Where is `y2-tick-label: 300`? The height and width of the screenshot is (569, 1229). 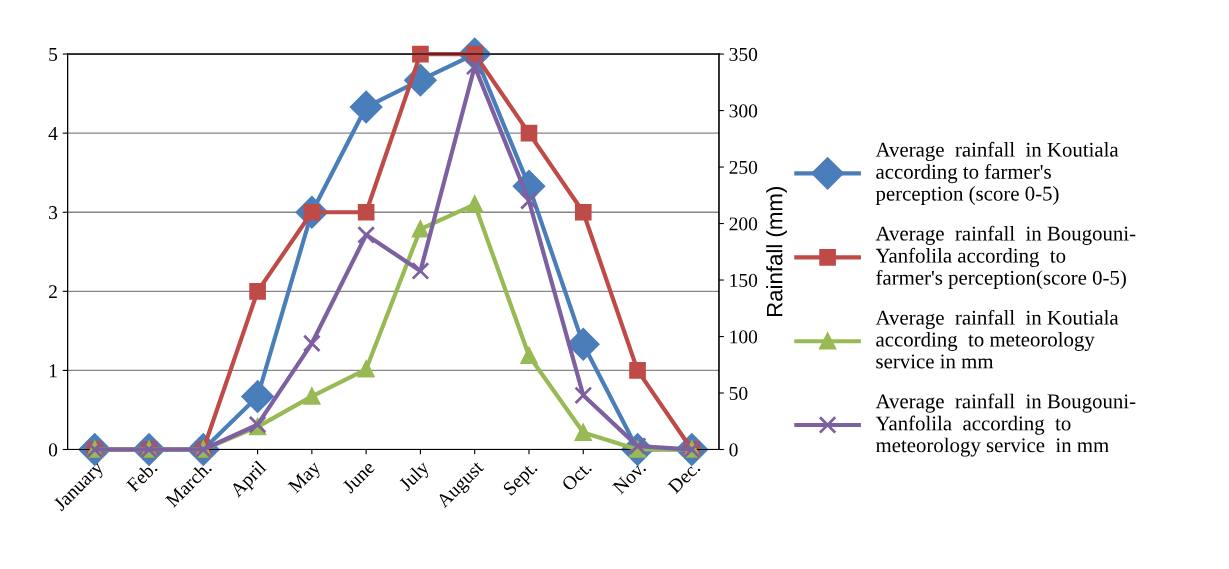 y2-tick-label: 300 is located at coordinates (743, 111).